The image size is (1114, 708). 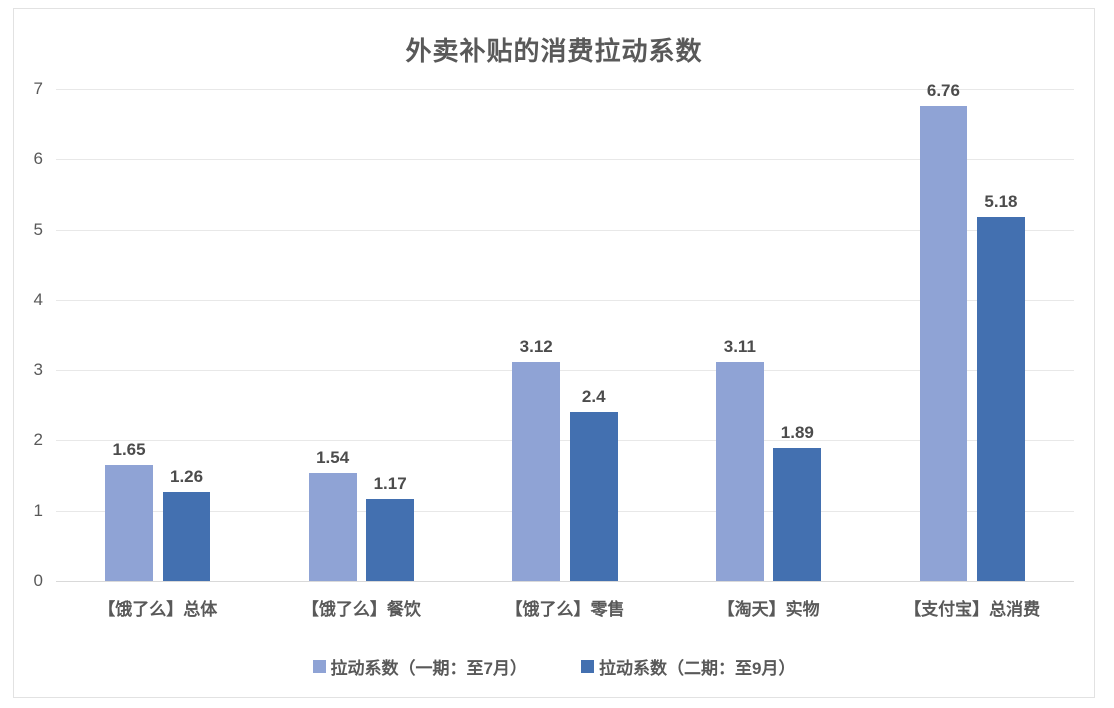 What do you see at coordinates (739, 459) in the screenshot?
I see `bar: 3.11` at bounding box center [739, 459].